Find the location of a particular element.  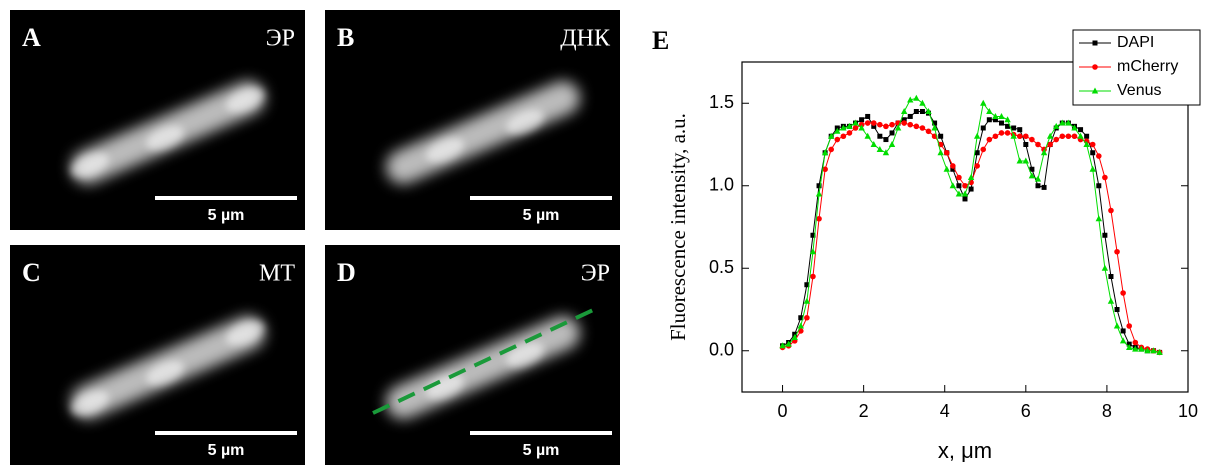

panel-letter: A is located at coordinates (31, 37).